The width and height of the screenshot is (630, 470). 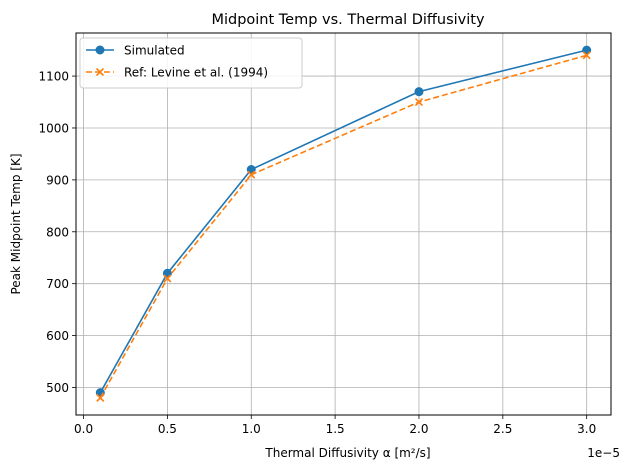 I want to click on x-offset-label: 1e−5, so click(x=603, y=453).